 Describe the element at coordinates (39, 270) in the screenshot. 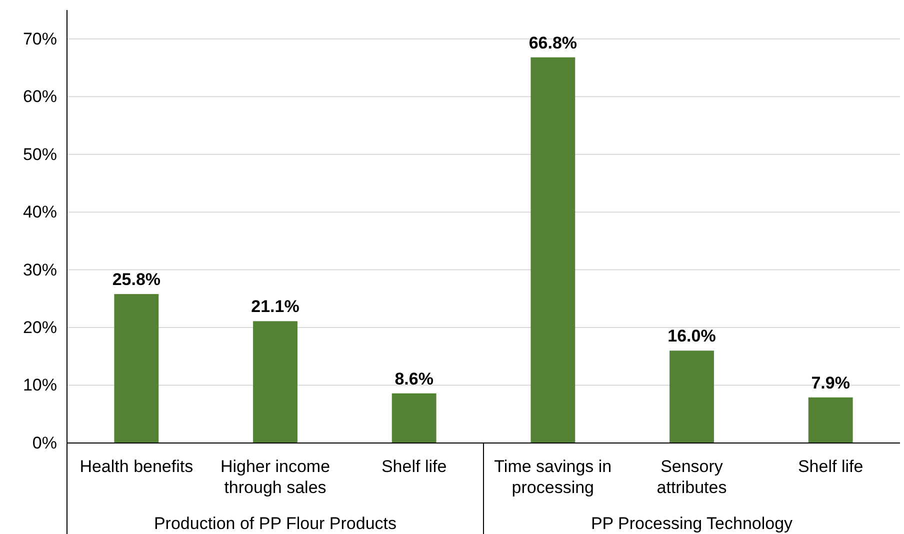

I see `y-tick-label: 30%` at that location.